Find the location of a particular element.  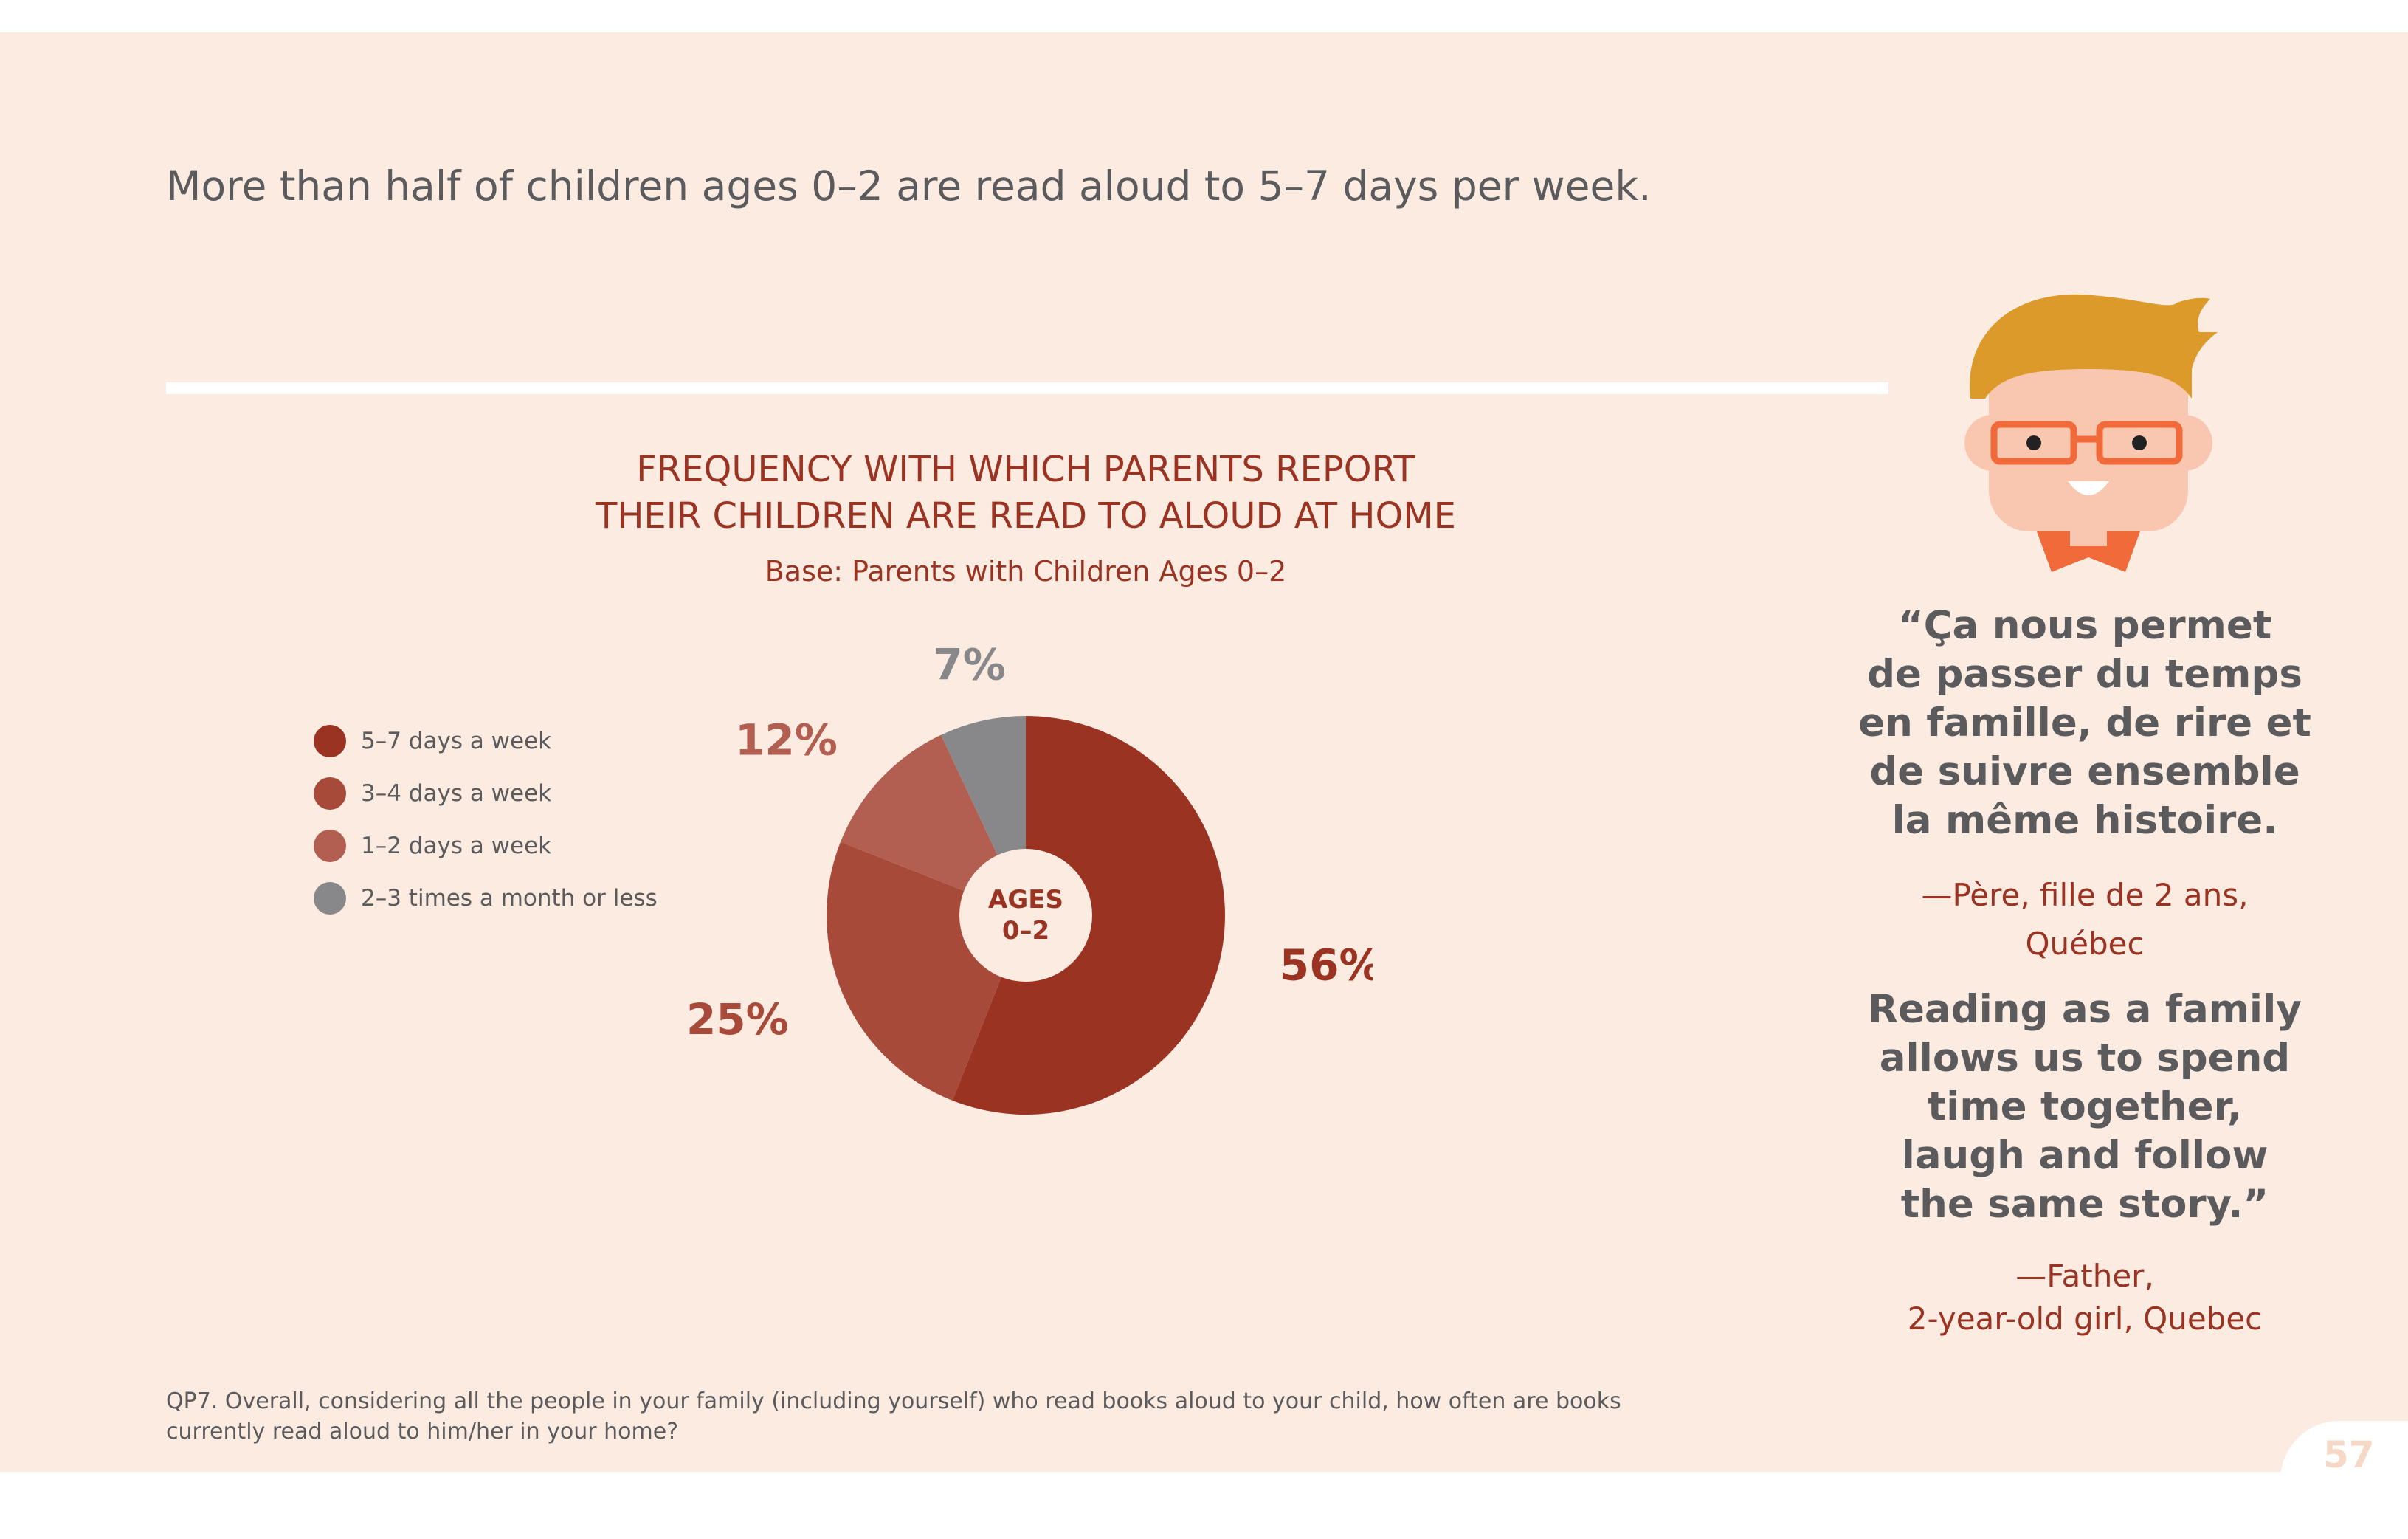

pie-value-label: 12% is located at coordinates (787, 740).